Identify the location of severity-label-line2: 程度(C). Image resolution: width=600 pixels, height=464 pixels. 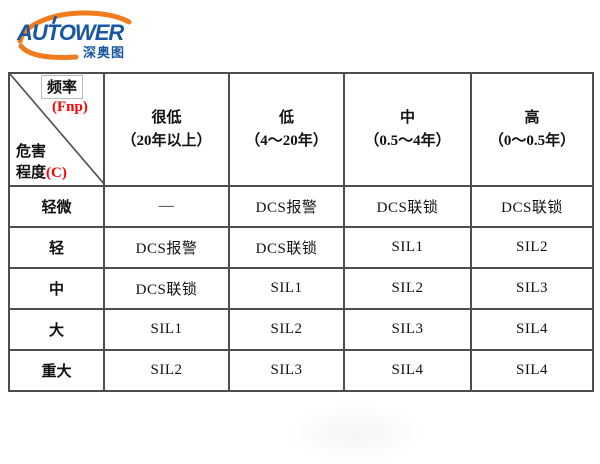
(41, 173).